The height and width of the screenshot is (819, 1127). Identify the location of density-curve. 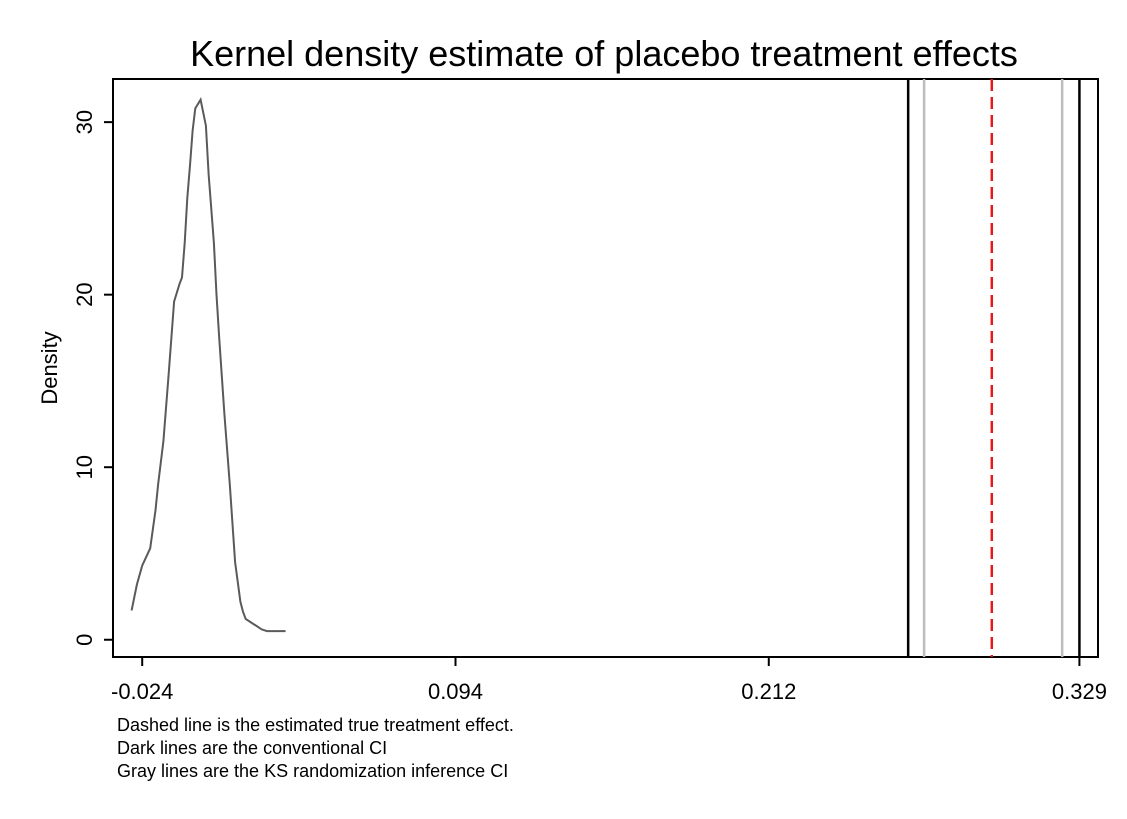
(208, 365).